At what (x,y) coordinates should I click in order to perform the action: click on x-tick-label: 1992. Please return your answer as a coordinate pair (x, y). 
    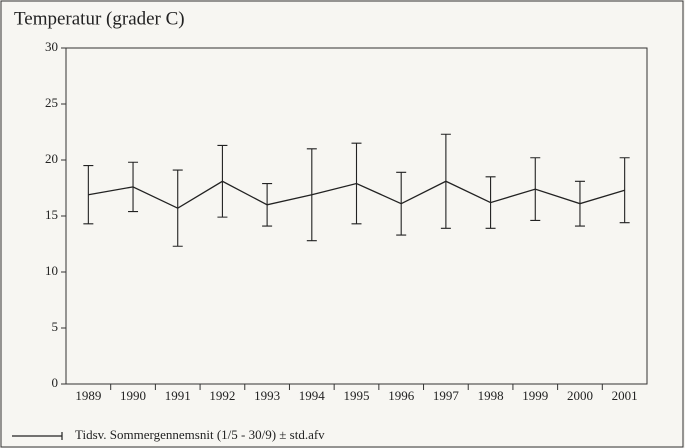
    Looking at the image, I should click on (222, 395).